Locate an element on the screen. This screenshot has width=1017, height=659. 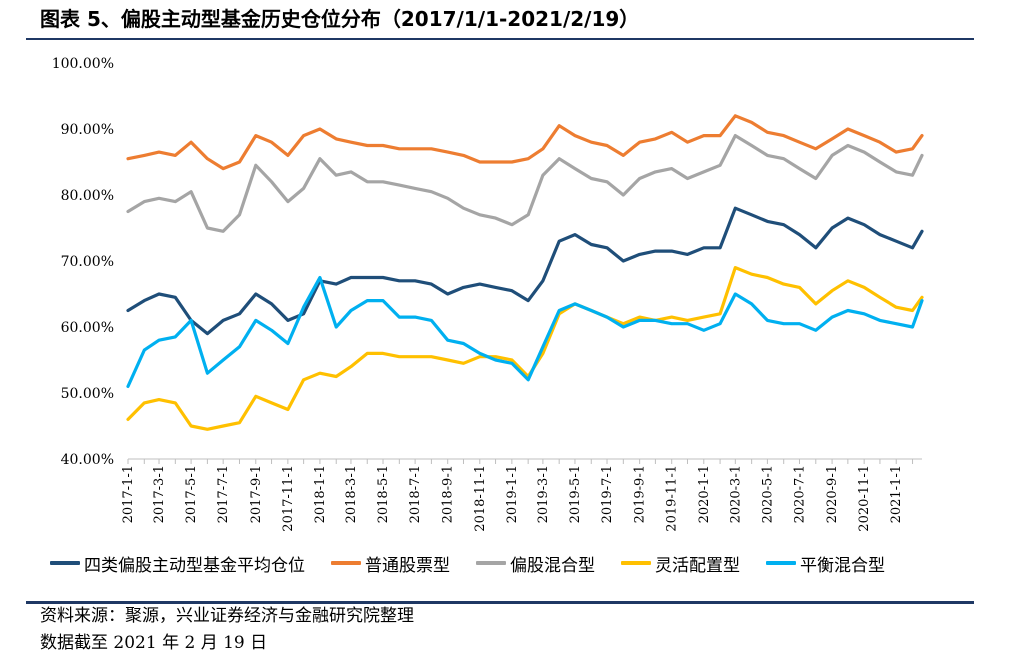
x-tick-label: 2018-3-1 is located at coordinates (351, 494).